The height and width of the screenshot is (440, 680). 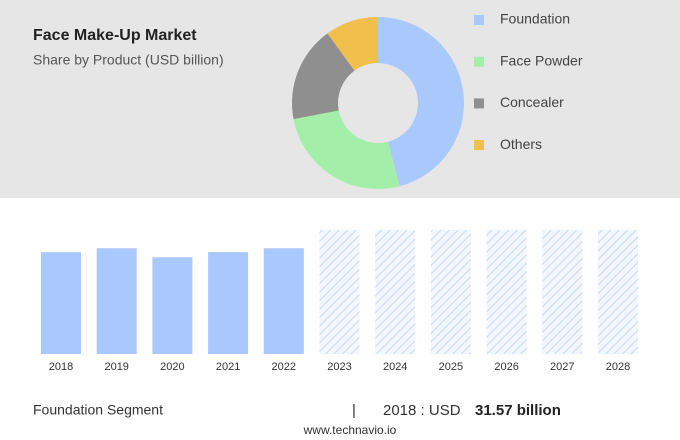 What do you see at coordinates (115, 35) in the screenshot?
I see `chart-title: Face Make-Up Market` at bounding box center [115, 35].